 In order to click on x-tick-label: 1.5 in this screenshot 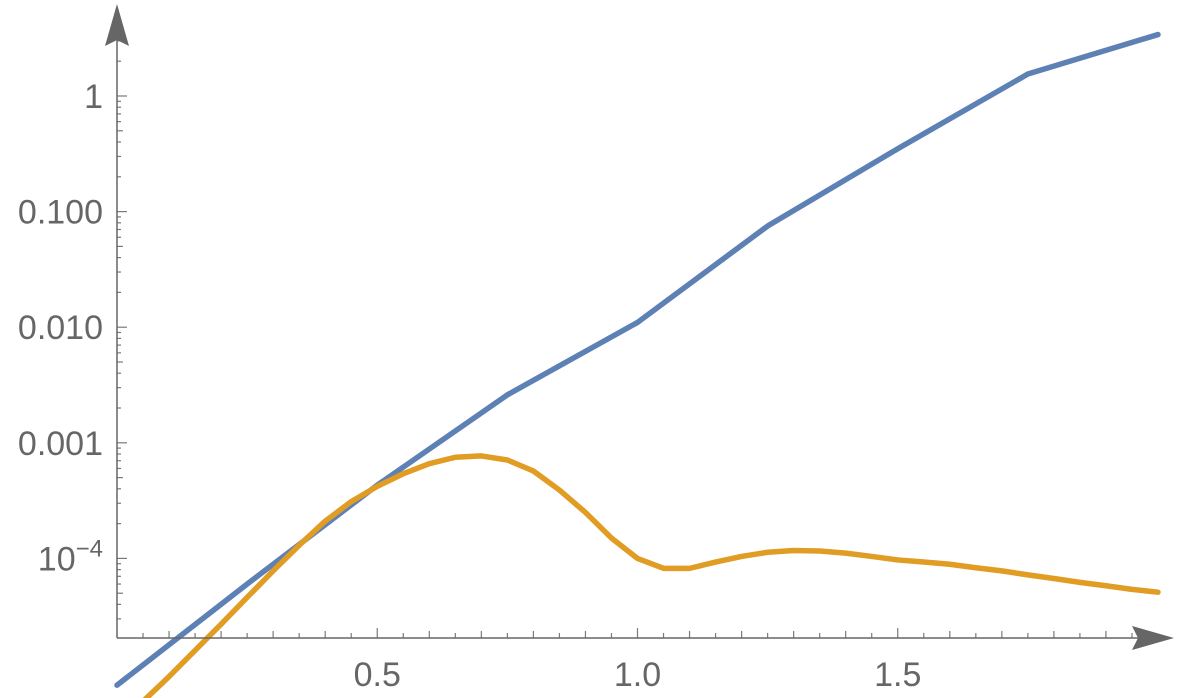, I will do `click(897, 675)`.